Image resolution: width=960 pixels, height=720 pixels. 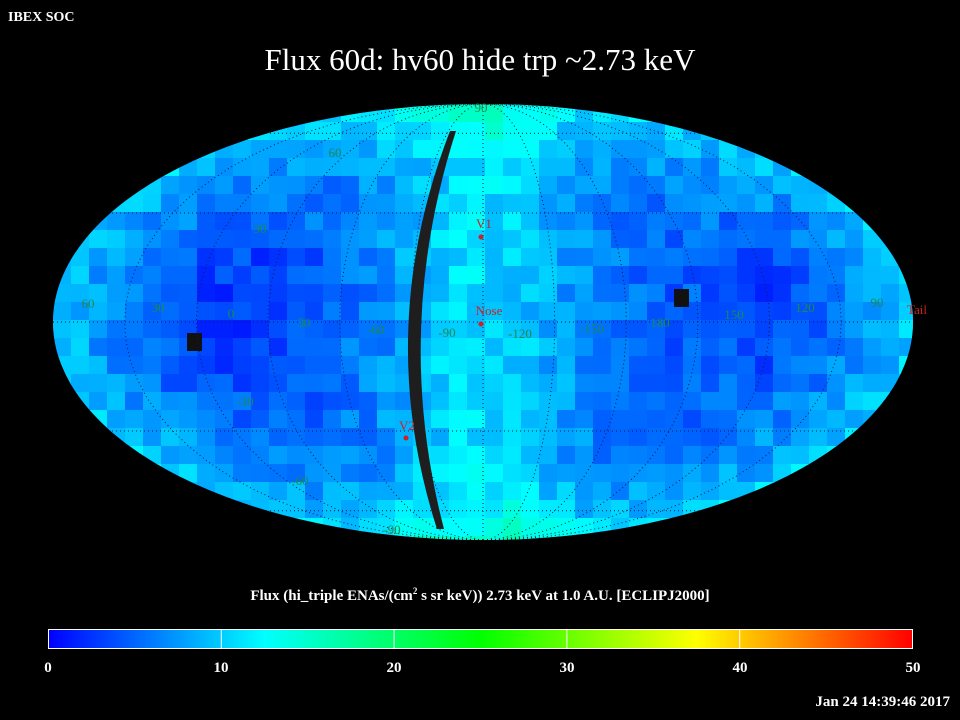 What do you see at coordinates (244, 401) in the screenshot?
I see `lat-label: -30` at bounding box center [244, 401].